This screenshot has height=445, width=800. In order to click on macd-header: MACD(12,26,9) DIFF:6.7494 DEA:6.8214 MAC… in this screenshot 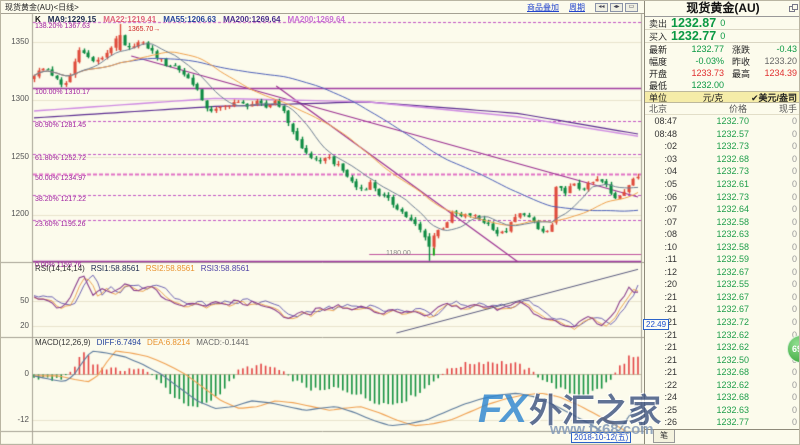, I will do `click(142, 342)`.